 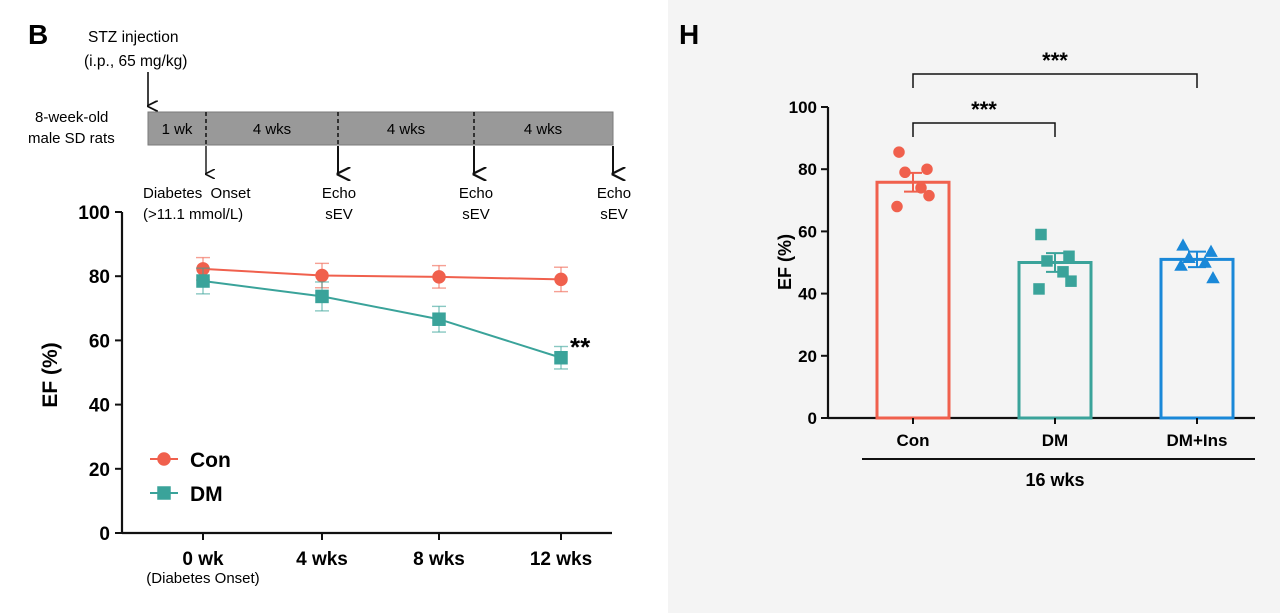 I want to click on bar-dm, so click(x=1055, y=340).